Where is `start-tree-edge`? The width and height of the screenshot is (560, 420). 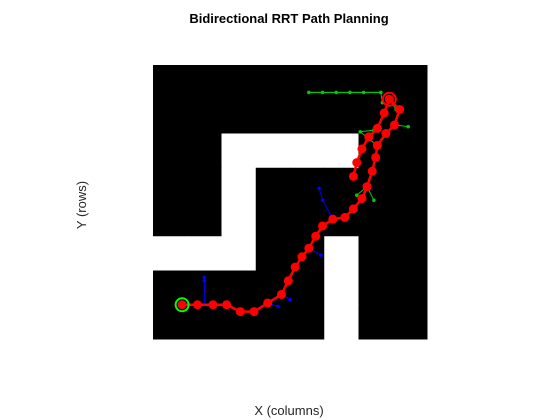 start-tree-edge is located at coordinates (321, 194).